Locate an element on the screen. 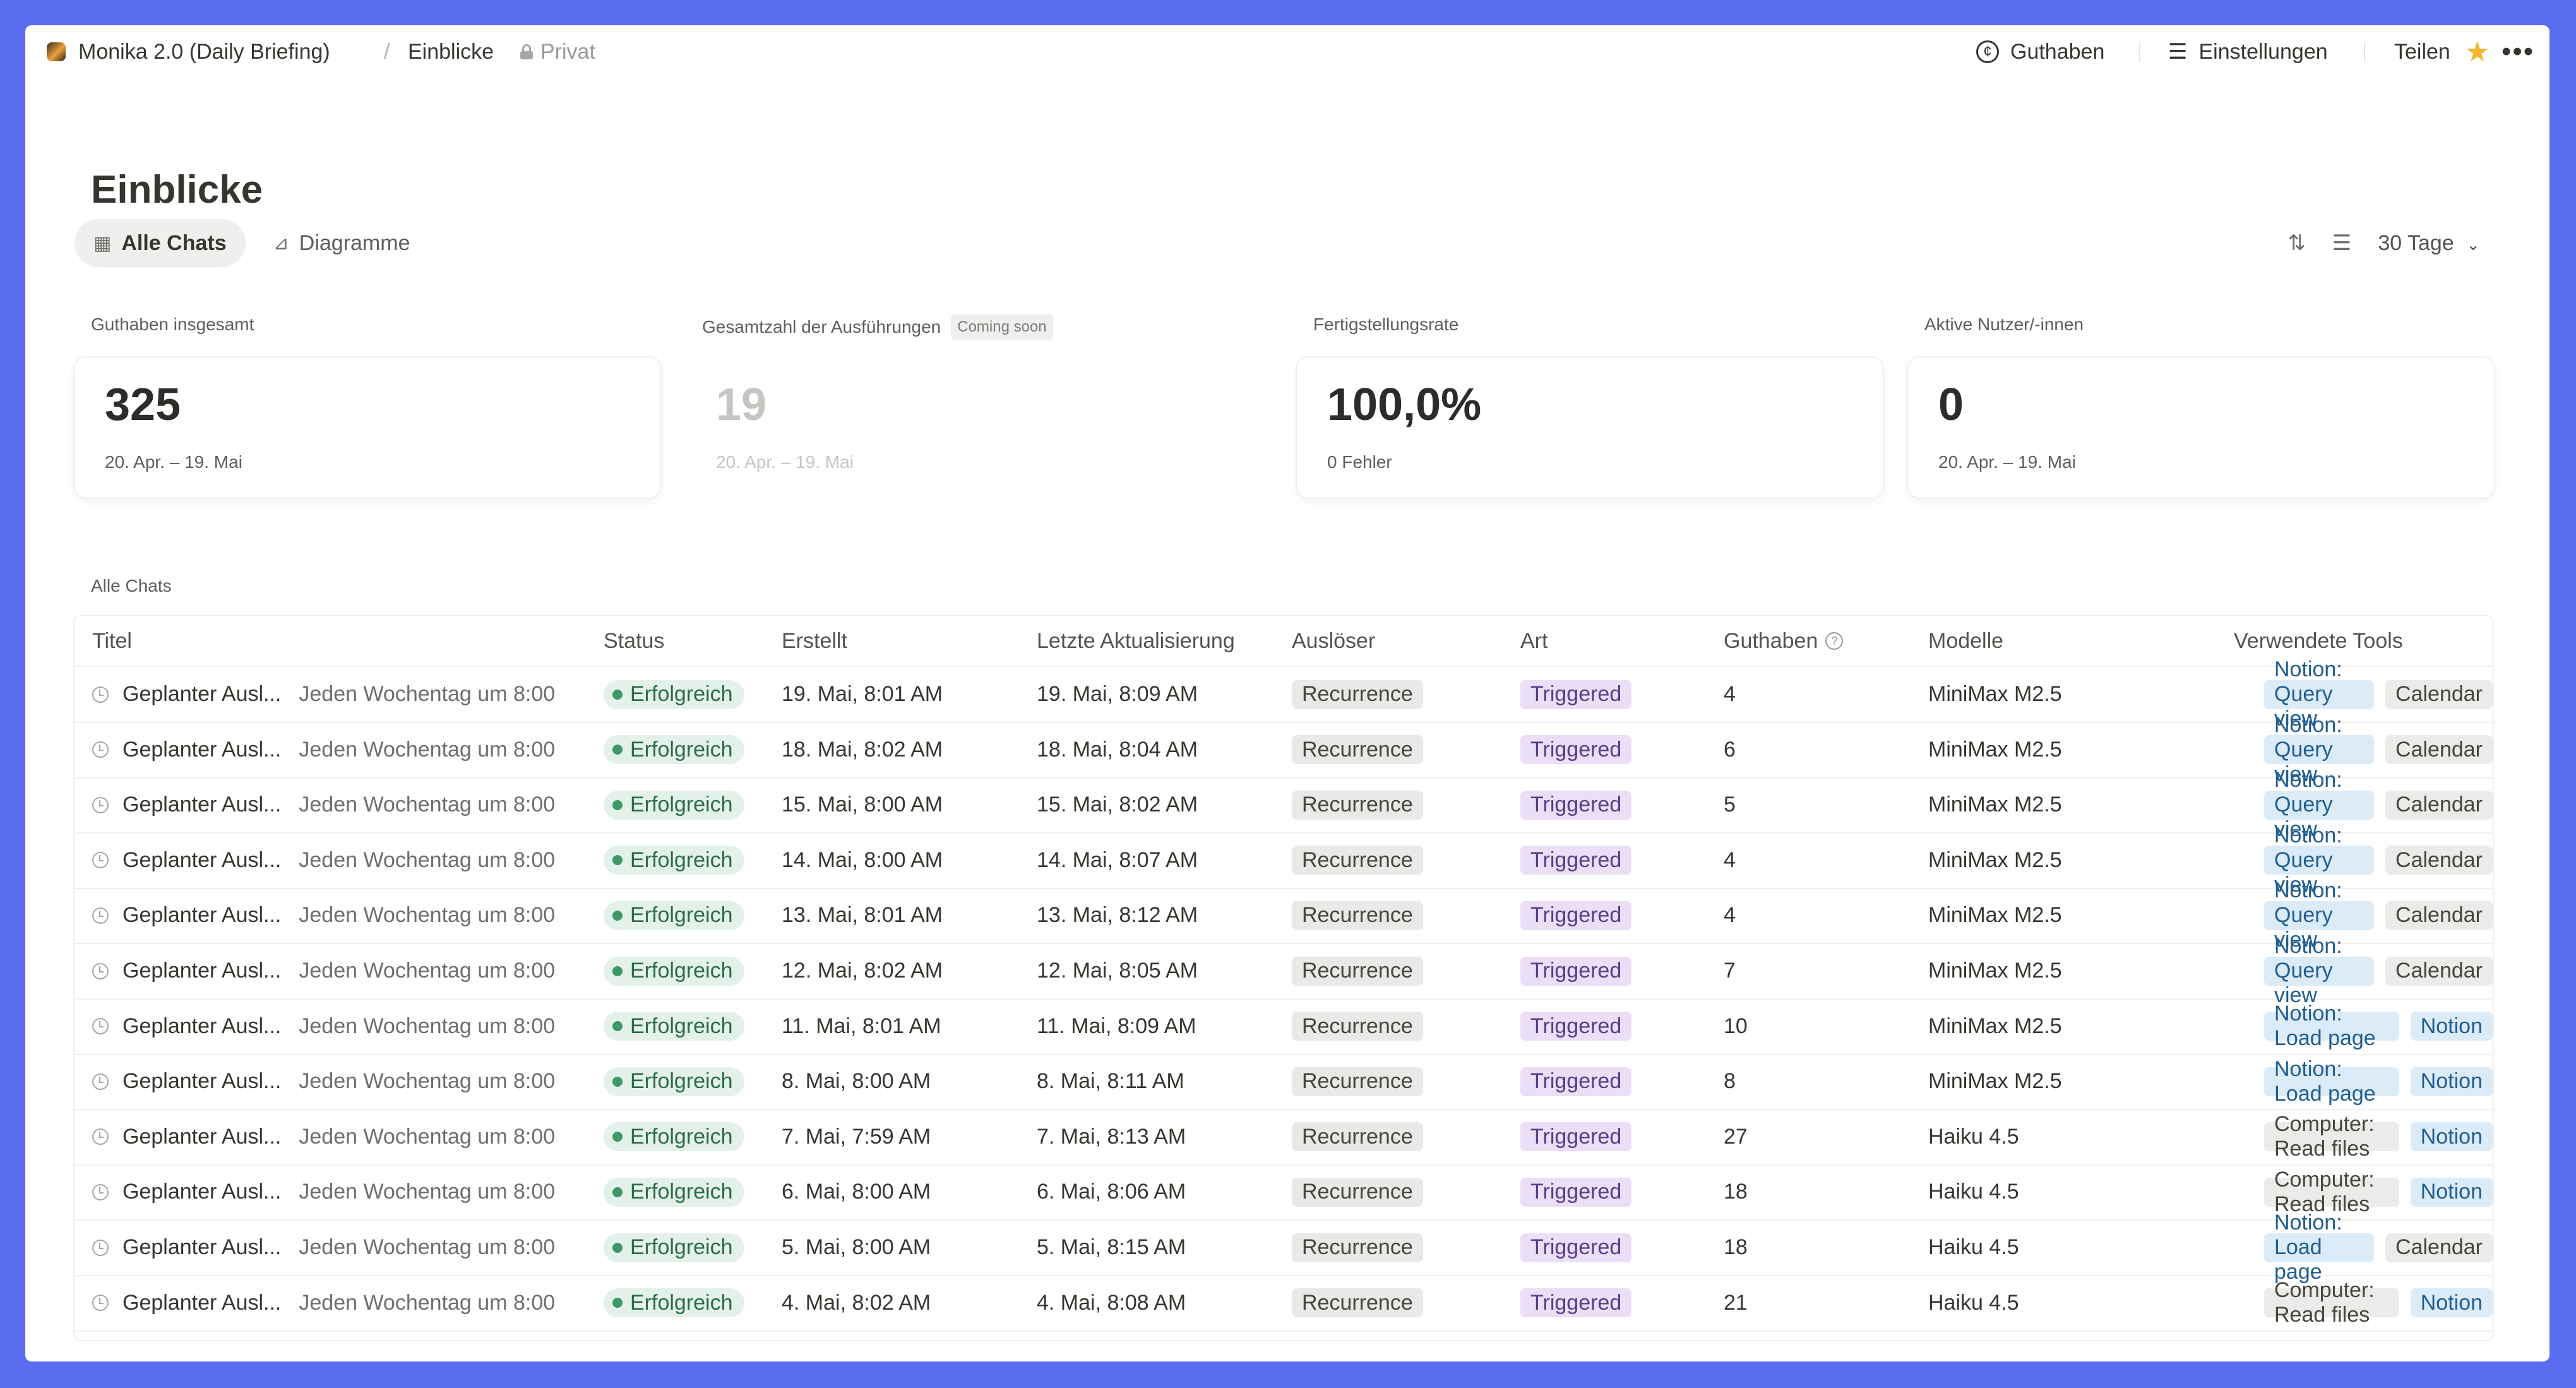  status-dot-icon is located at coordinates (617, 915).